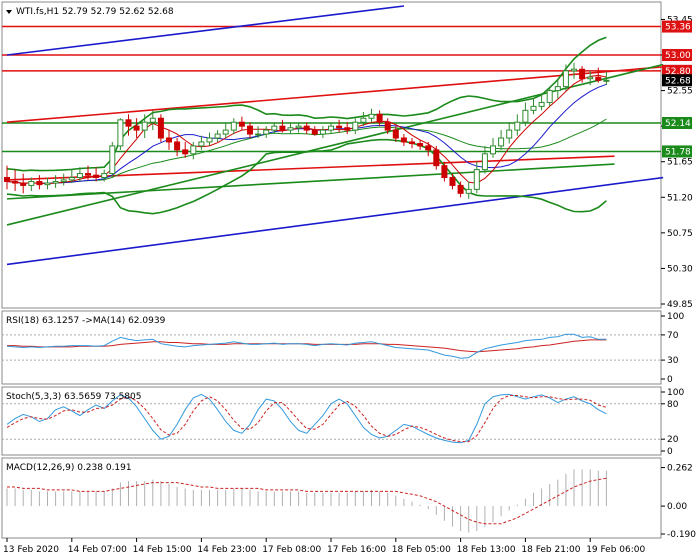 This screenshot has height=560, width=700. What do you see at coordinates (677, 507) in the screenshot?
I see `macd-tick-label: 0.00` at bounding box center [677, 507].